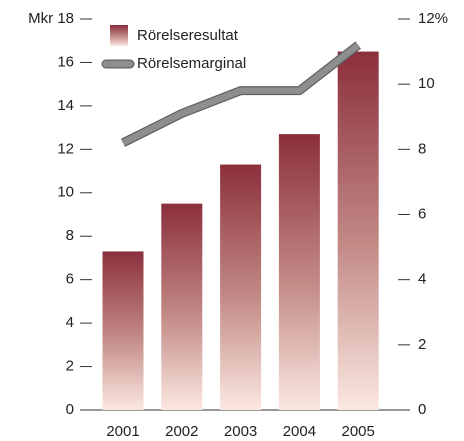  Describe the element at coordinates (422, 213) in the screenshot. I see `y2-tick-label: 6` at that location.